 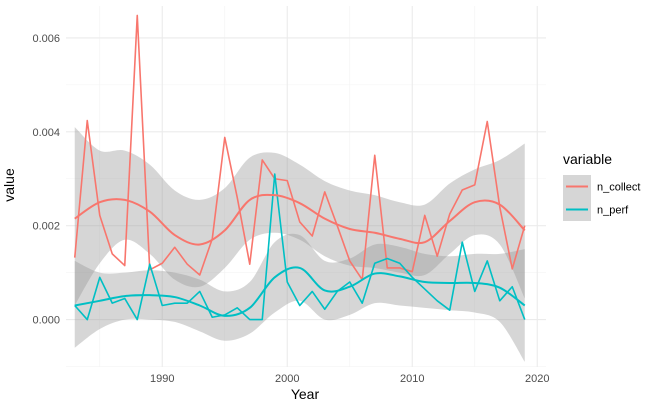 What do you see at coordinates (9, 185) in the screenshot?
I see `y-axis-title: value` at bounding box center [9, 185].